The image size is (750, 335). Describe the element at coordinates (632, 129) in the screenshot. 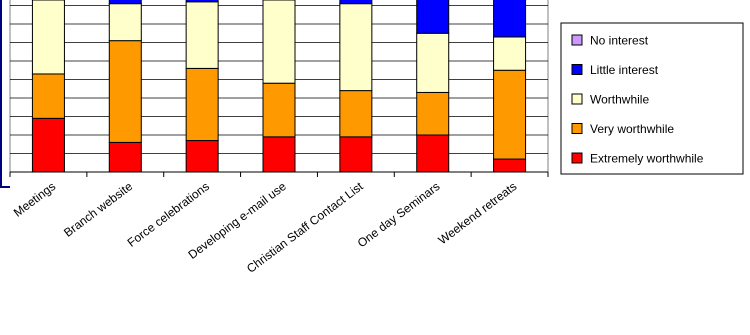

I see `legend-label: Very worthwhile` at that location.